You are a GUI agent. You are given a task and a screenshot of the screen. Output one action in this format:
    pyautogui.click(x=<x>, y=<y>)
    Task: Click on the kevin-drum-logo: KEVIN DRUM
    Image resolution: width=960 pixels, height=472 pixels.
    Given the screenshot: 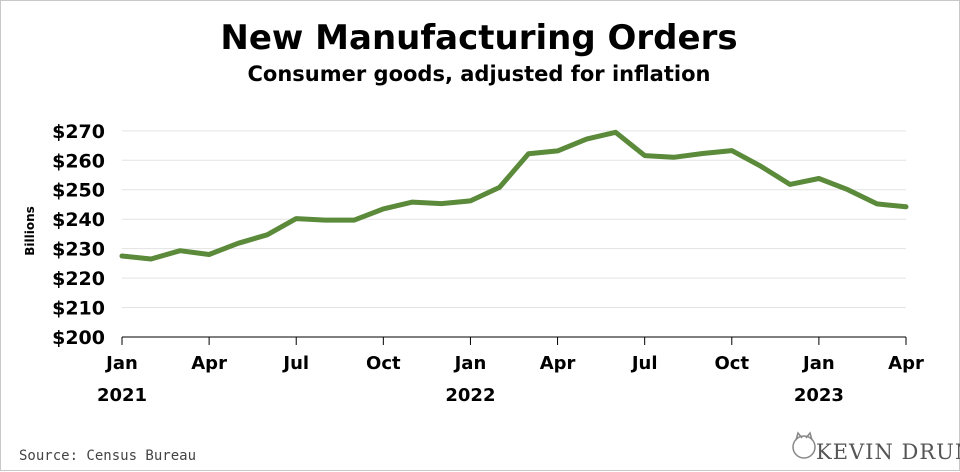 What is the action you would take?
    pyautogui.click(x=876, y=447)
    